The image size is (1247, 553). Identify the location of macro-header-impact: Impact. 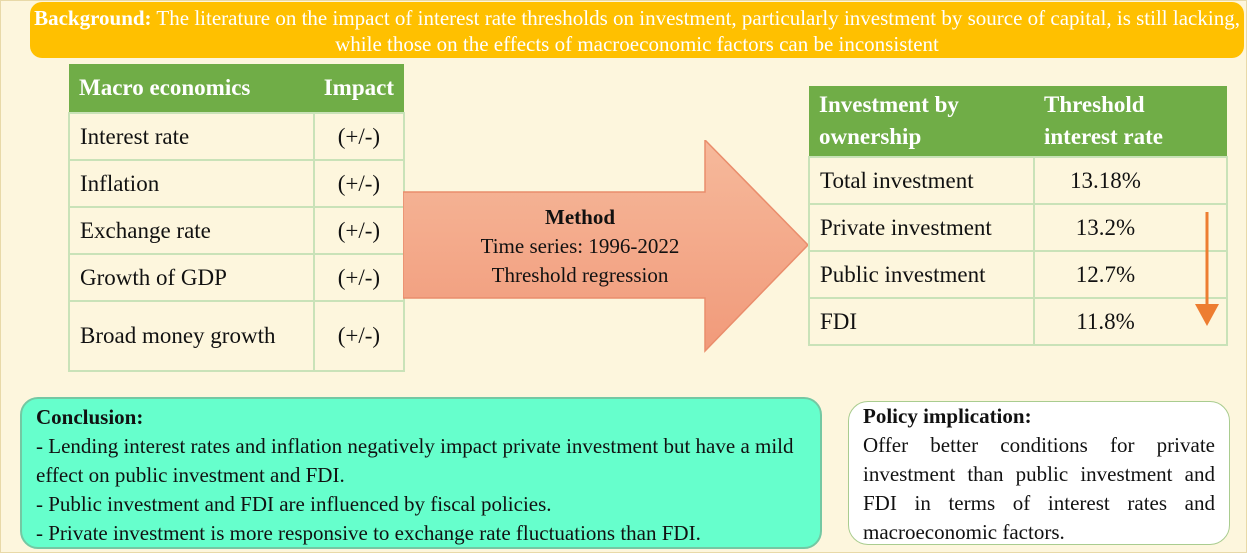
(358, 88).